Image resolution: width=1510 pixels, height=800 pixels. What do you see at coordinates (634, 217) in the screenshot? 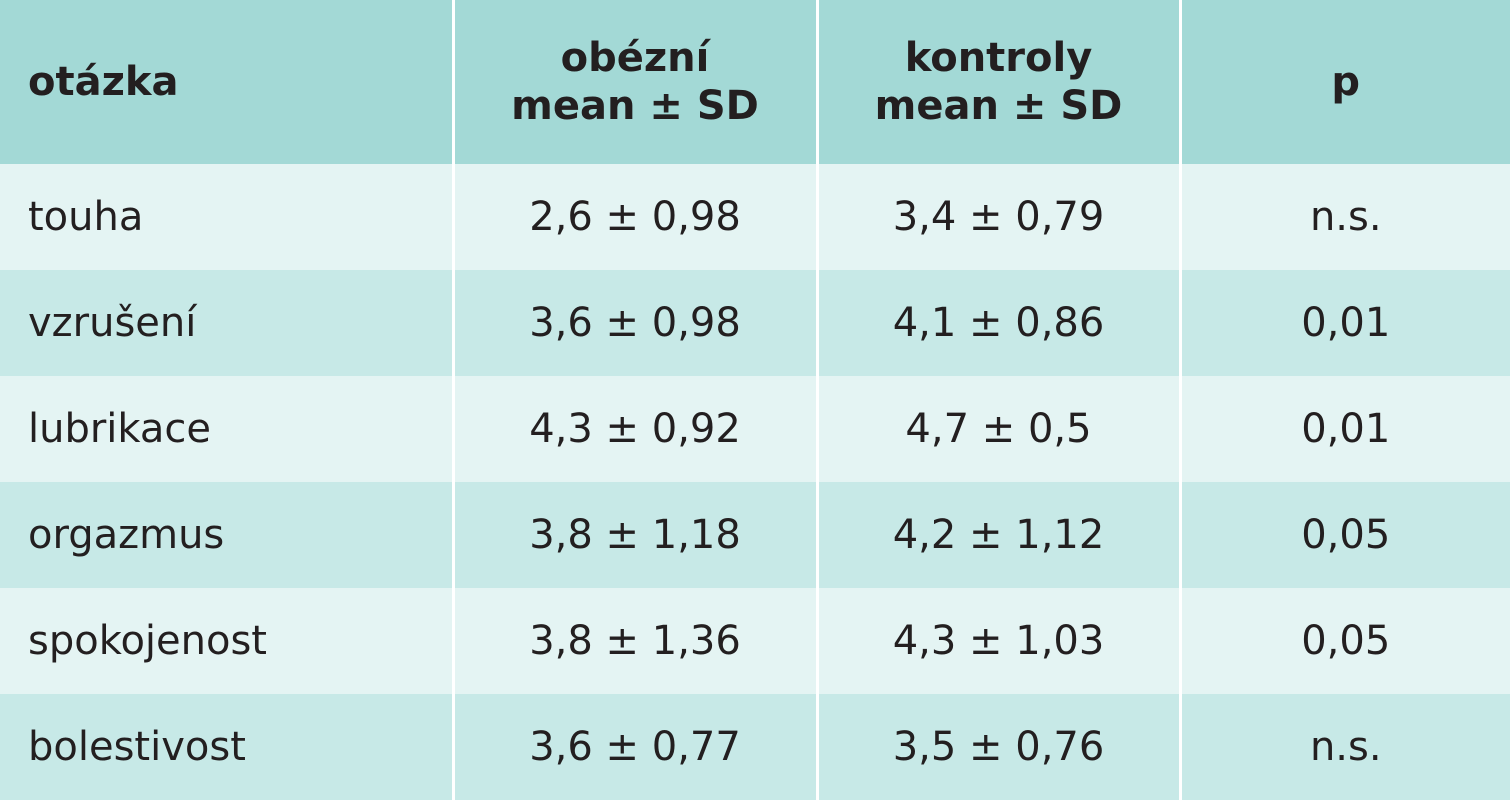
I see `obese-value-cell: 2,6 ± 0,98` at bounding box center [634, 217].